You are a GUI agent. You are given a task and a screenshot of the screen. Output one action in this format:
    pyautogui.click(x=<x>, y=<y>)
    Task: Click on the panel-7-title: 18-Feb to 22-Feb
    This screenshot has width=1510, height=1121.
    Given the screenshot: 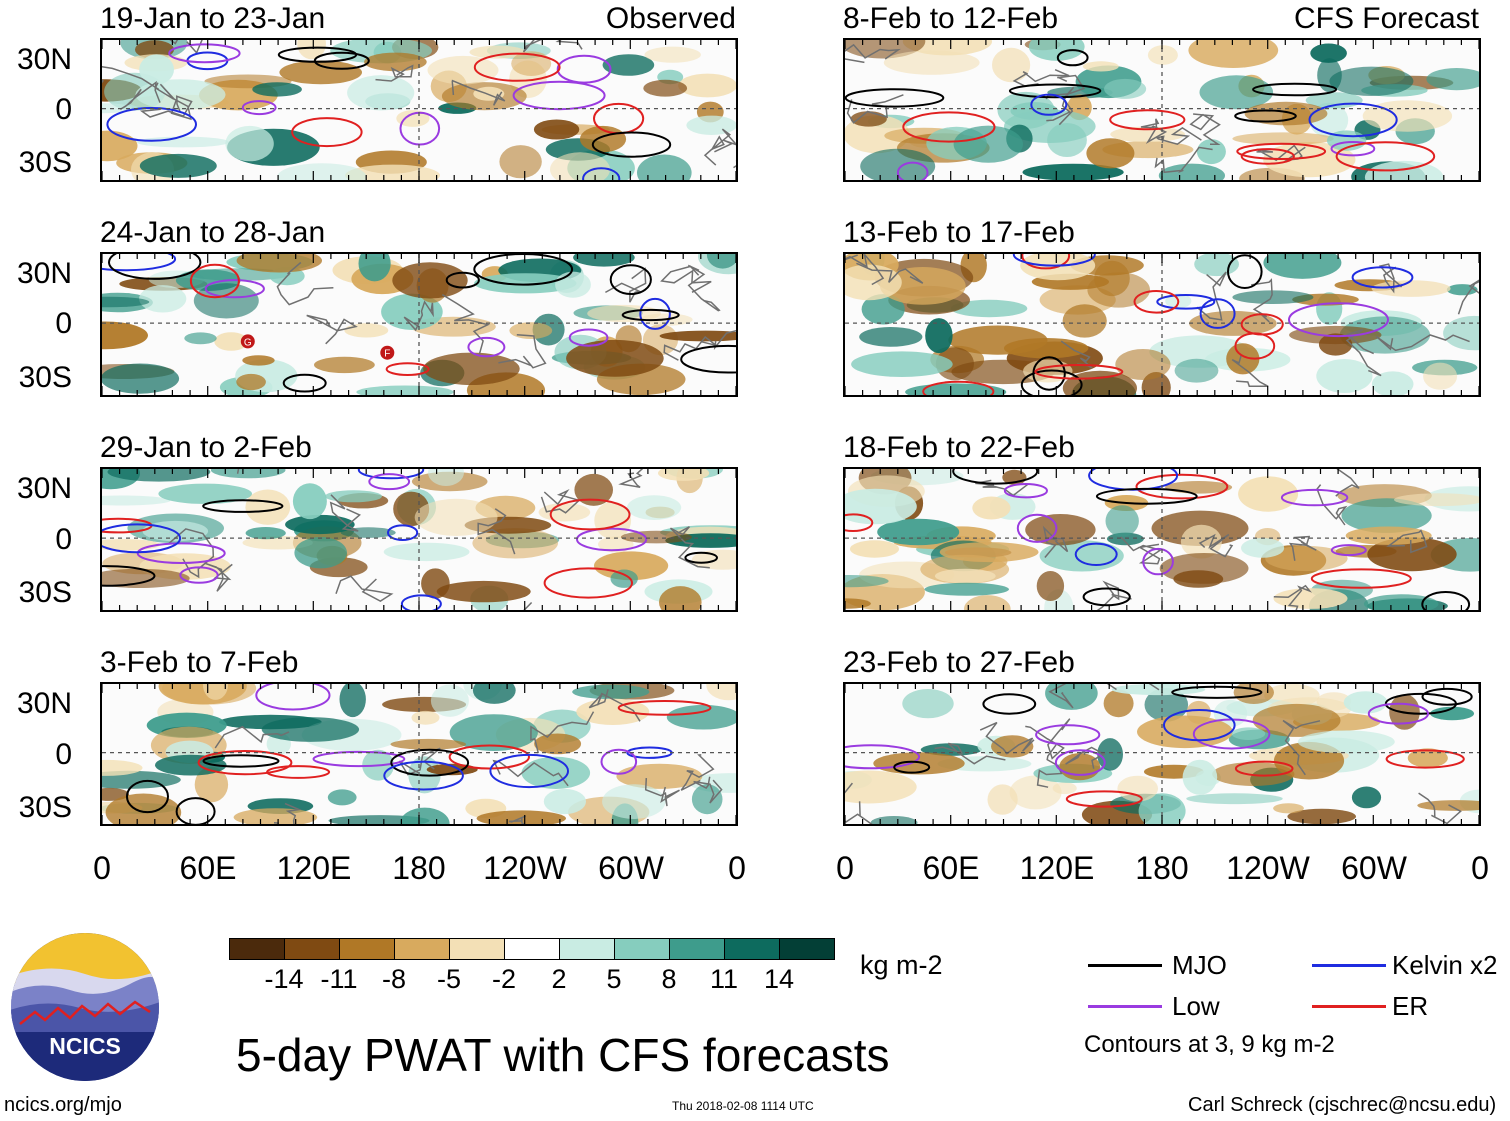 What is the action you would take?
    pyautogui.click(x=959, y=447)
    